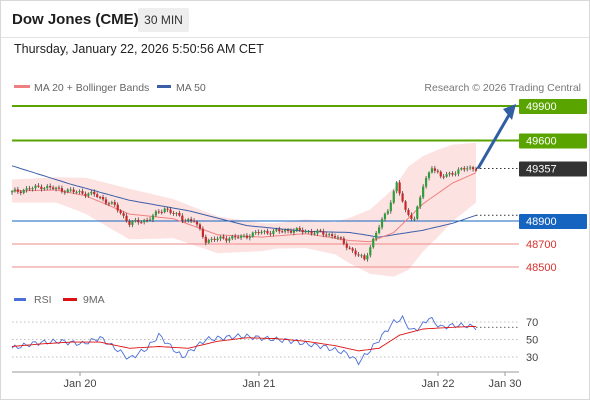 The image size is (590, 401). What do you see at coordinates (532, 341) in the screenshot?
I see `rsi-tick-50: 50` at bounding box center [532, 341].